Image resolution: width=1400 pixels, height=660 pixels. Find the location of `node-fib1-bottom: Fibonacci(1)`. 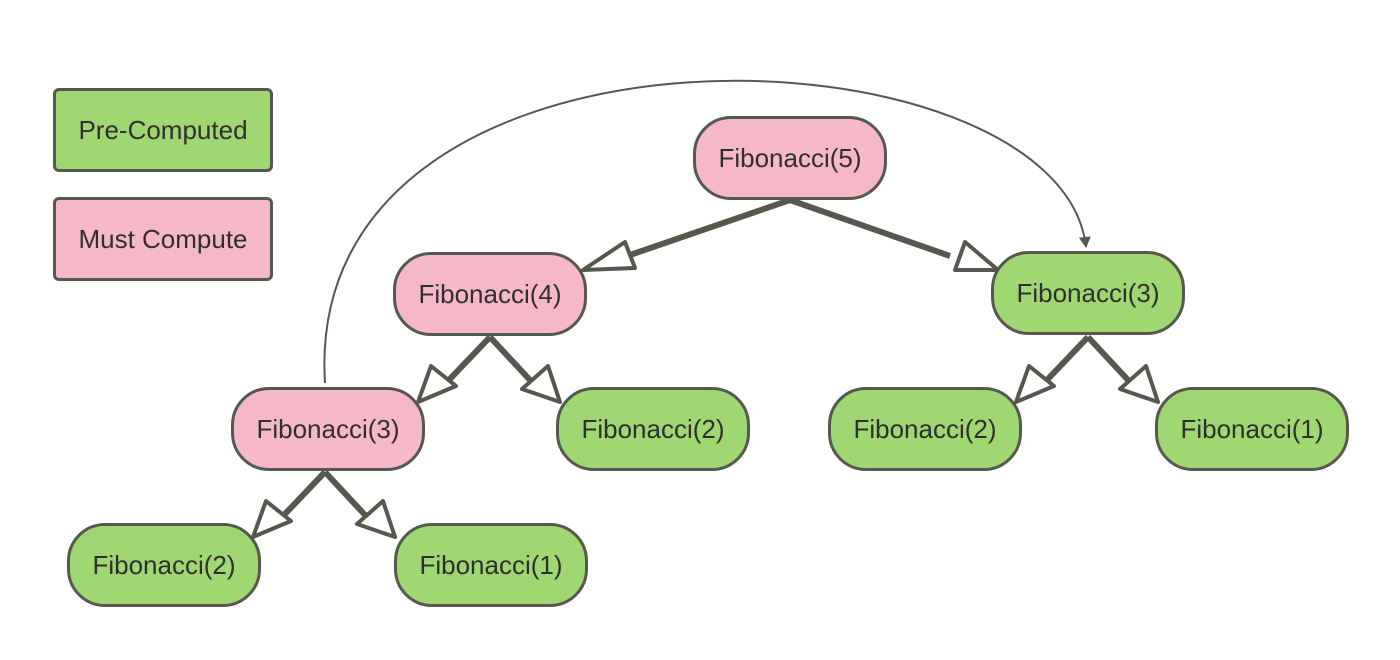

node-fib1-bottom: Fibonacci(1) is located at coordinates (491, 565).